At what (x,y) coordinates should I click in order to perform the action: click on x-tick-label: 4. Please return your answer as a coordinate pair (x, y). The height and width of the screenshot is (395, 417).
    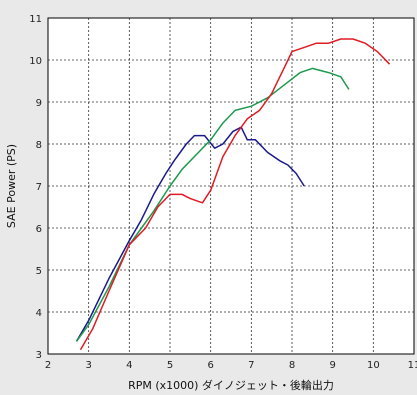
    Looking at the image, I should click on (129, 365).